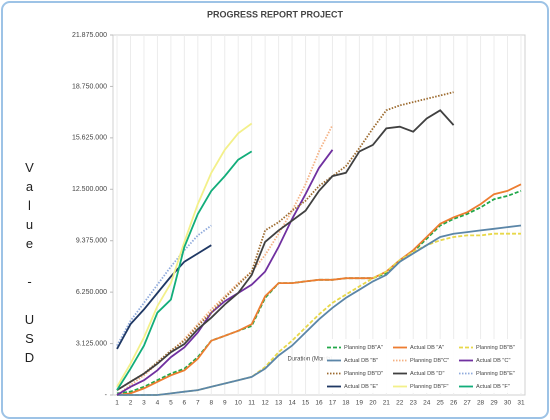  I want to click on y-tick-label: -, so click(106, 395).